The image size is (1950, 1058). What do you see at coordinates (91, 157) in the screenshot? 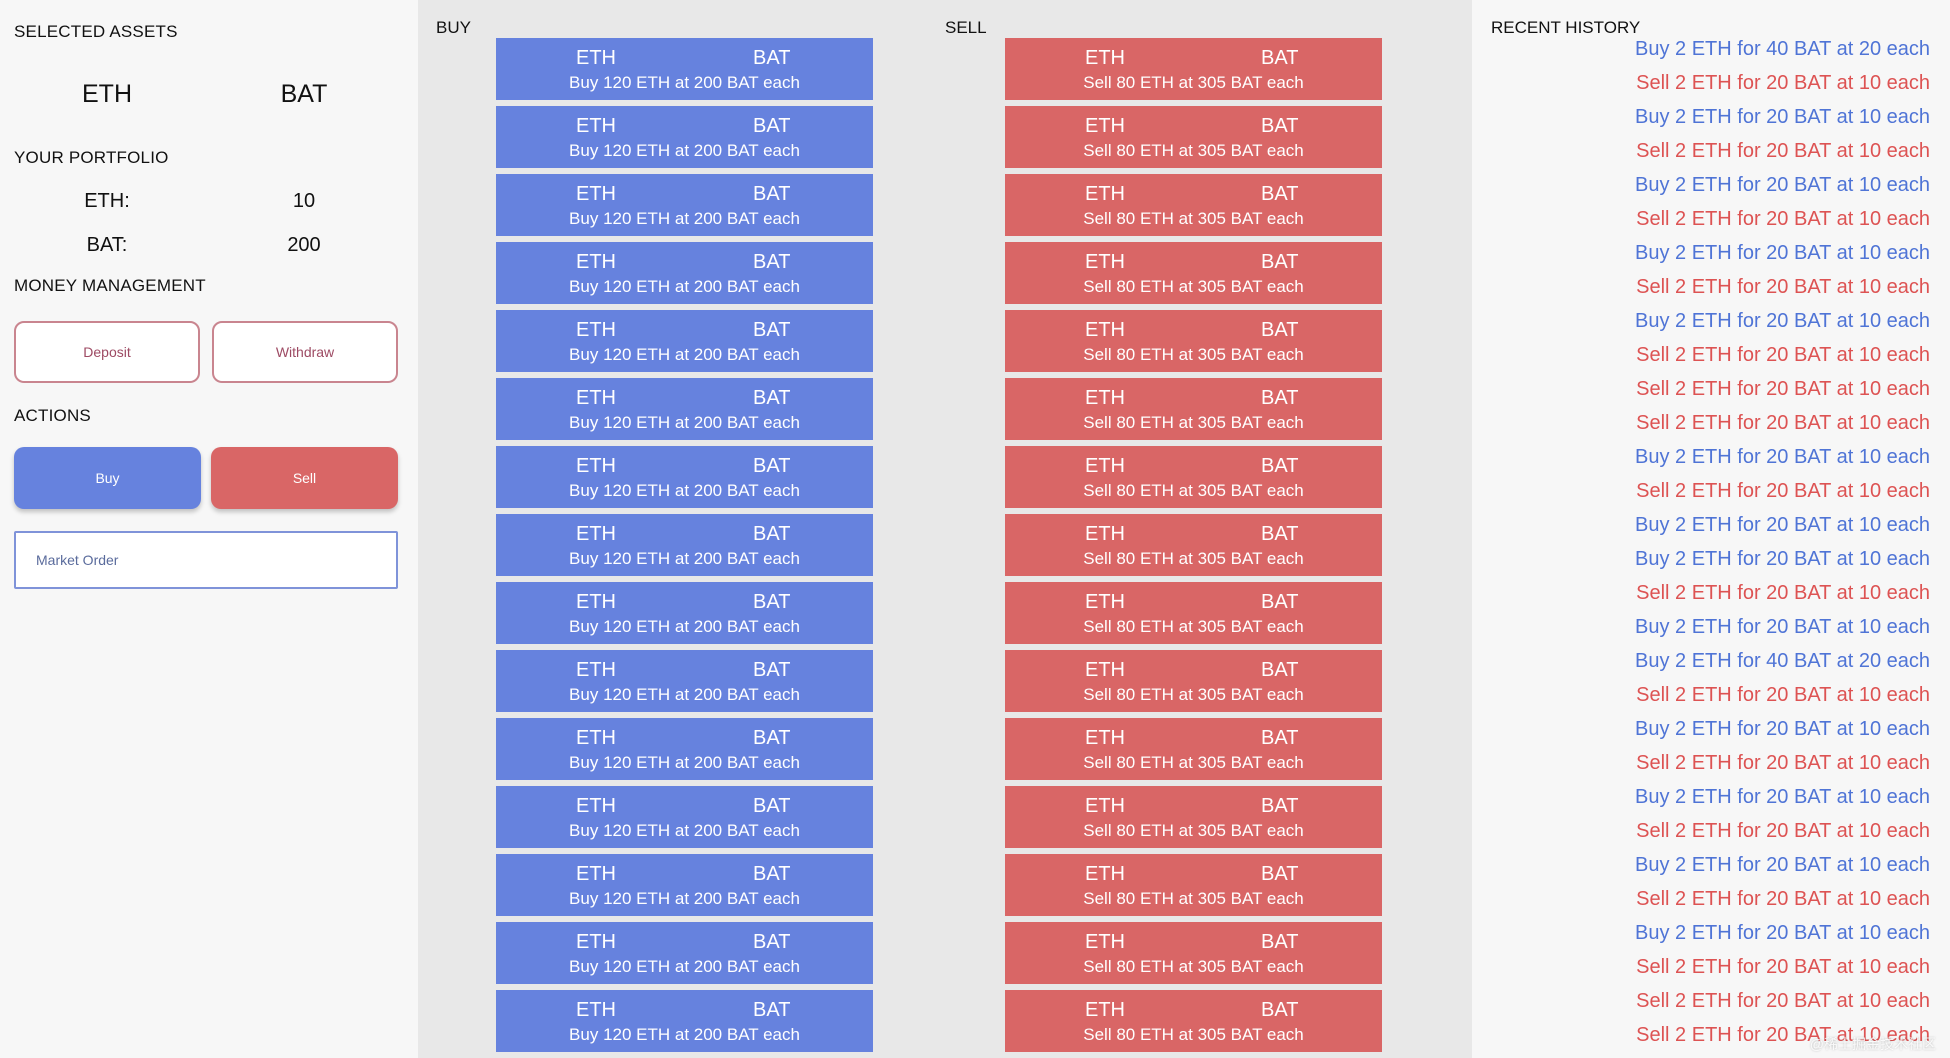
I see `portfolio-title: YOUR PORTFOLIO` at bounding box center [91, 157].